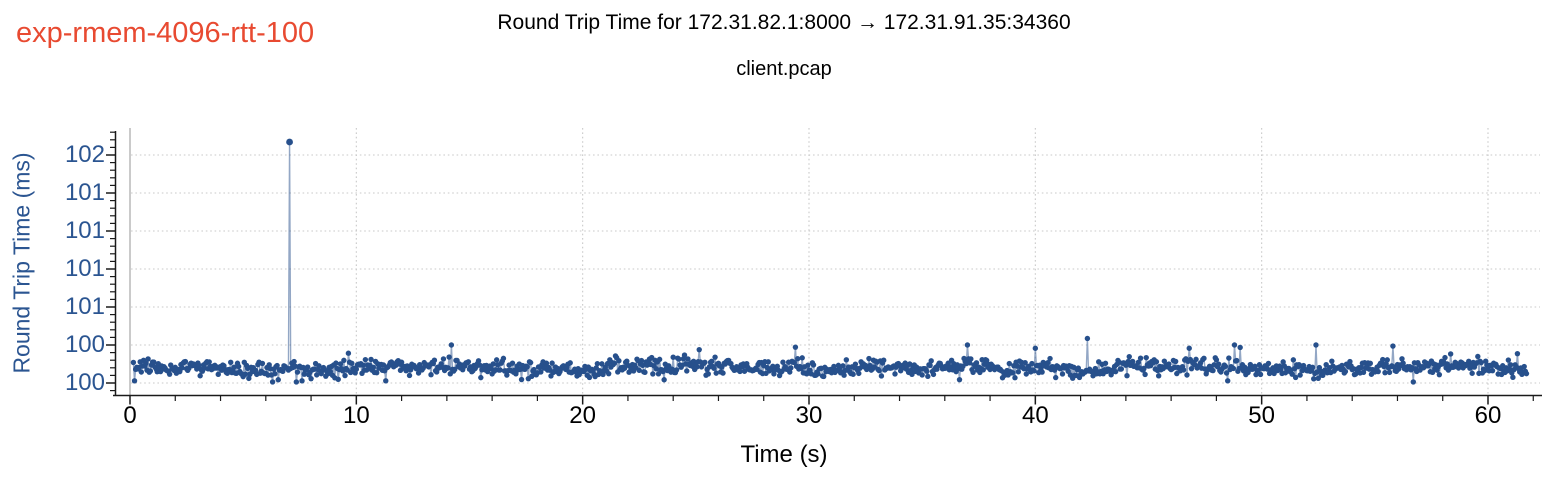 The image size is (1568, 478). I want to click on y-tick-label: 102, so click(84, 154).